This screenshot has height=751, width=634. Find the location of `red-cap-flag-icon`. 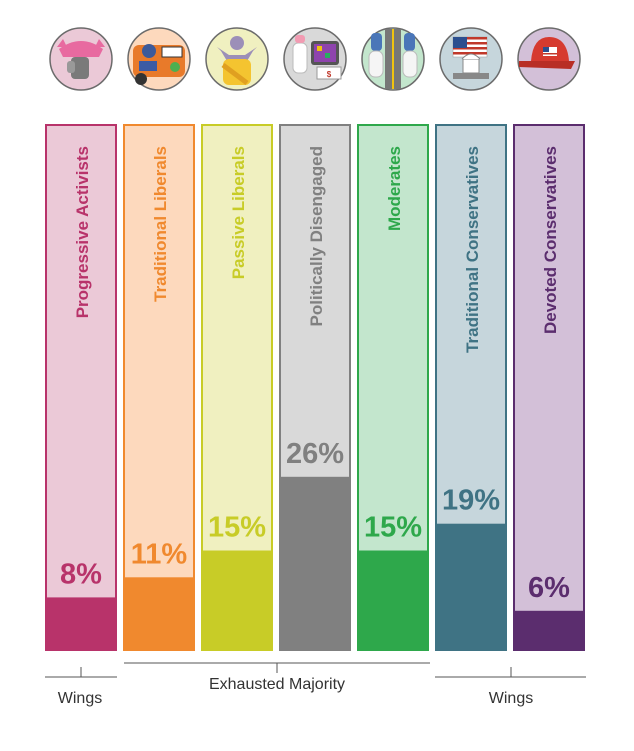

red-cap-flag-icon is located at coordinates (549, 59).